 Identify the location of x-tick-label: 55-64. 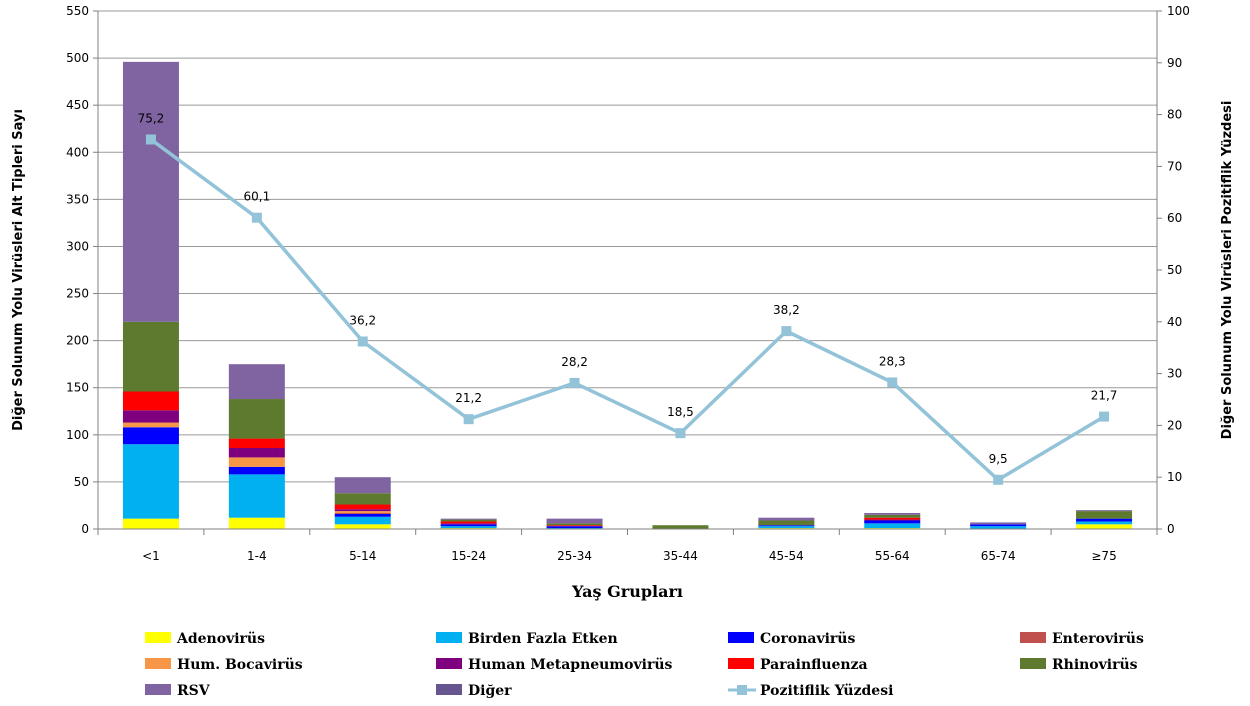
(892, 556).